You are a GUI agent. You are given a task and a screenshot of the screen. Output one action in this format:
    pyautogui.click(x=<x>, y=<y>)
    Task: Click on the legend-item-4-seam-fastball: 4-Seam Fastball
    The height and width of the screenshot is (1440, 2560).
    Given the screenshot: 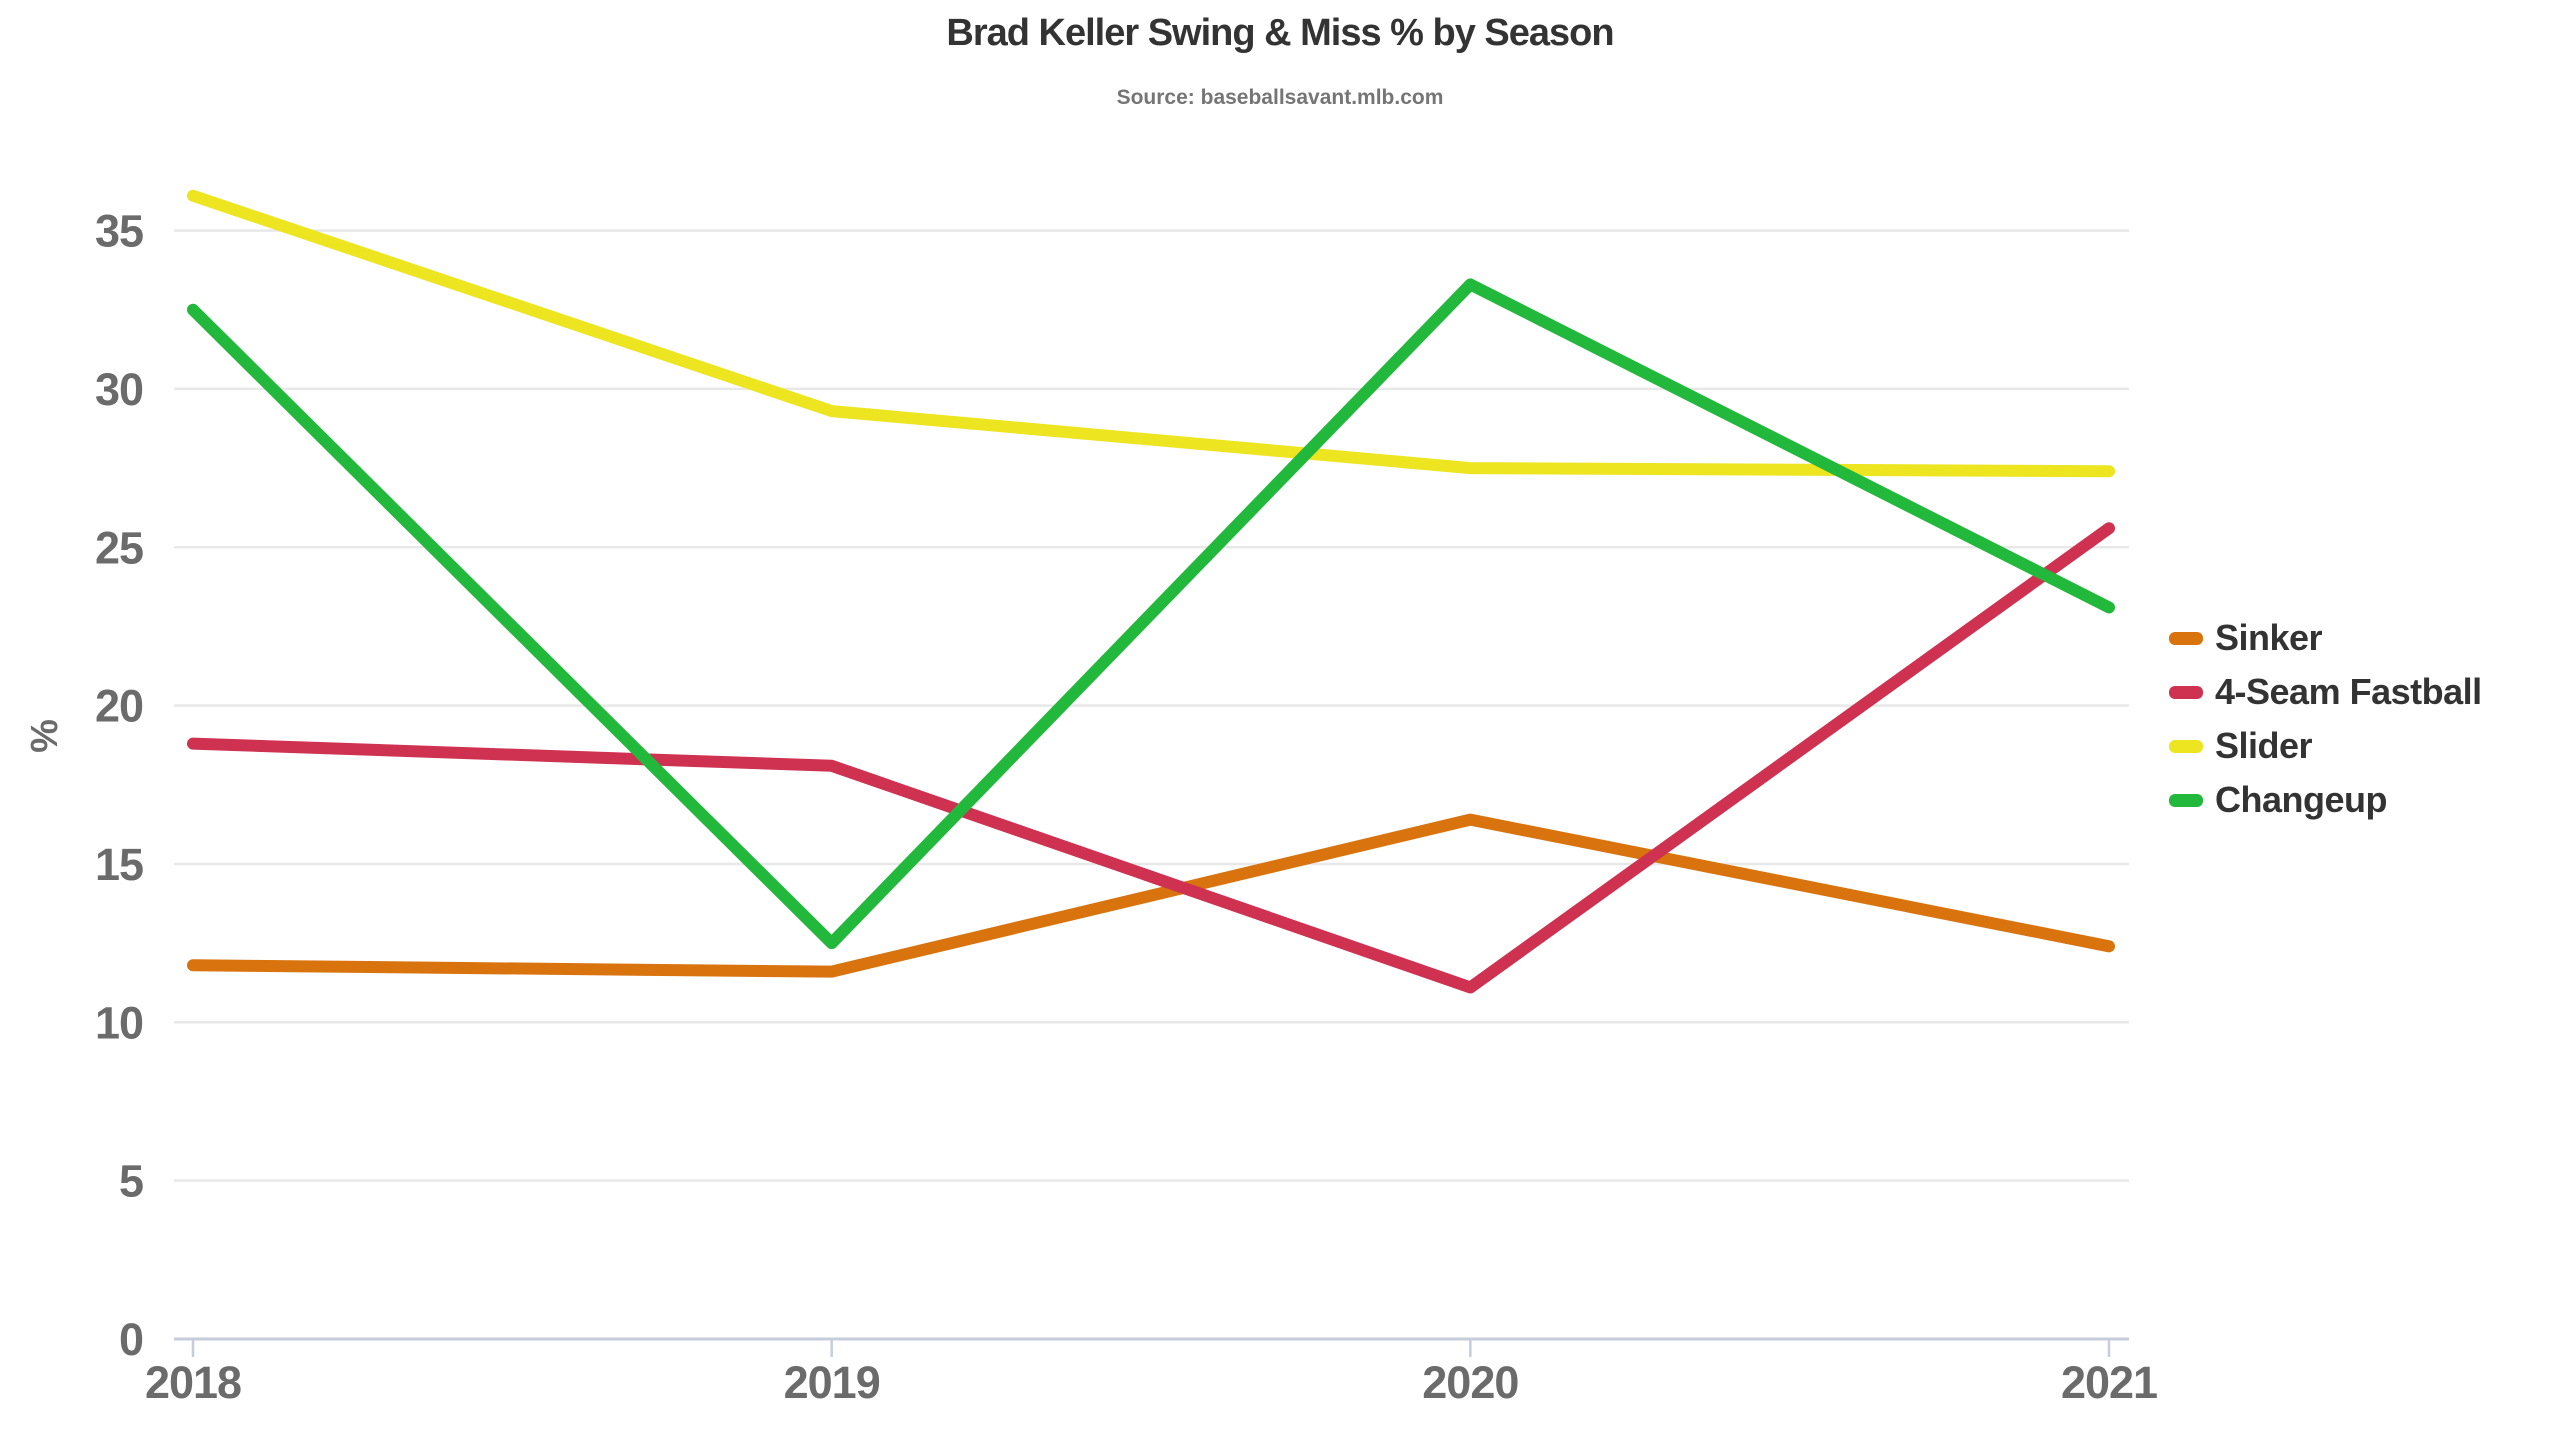 What is the action you would take?
    pyautogui.click(x=2325, y=692)
    